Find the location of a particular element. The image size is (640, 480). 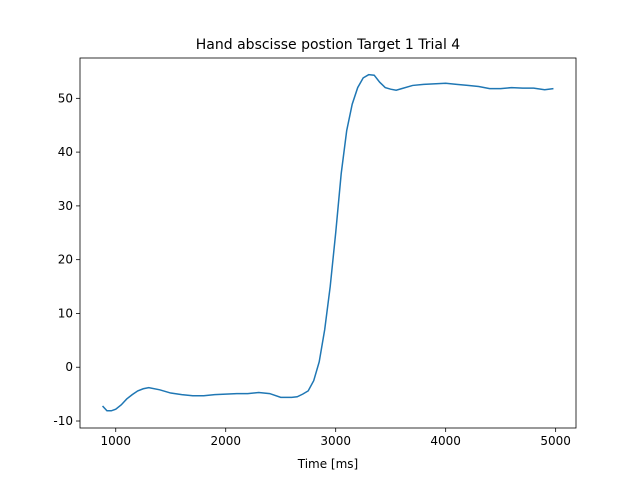

y-tick-label: 30 is located at coordinates (65, 206).